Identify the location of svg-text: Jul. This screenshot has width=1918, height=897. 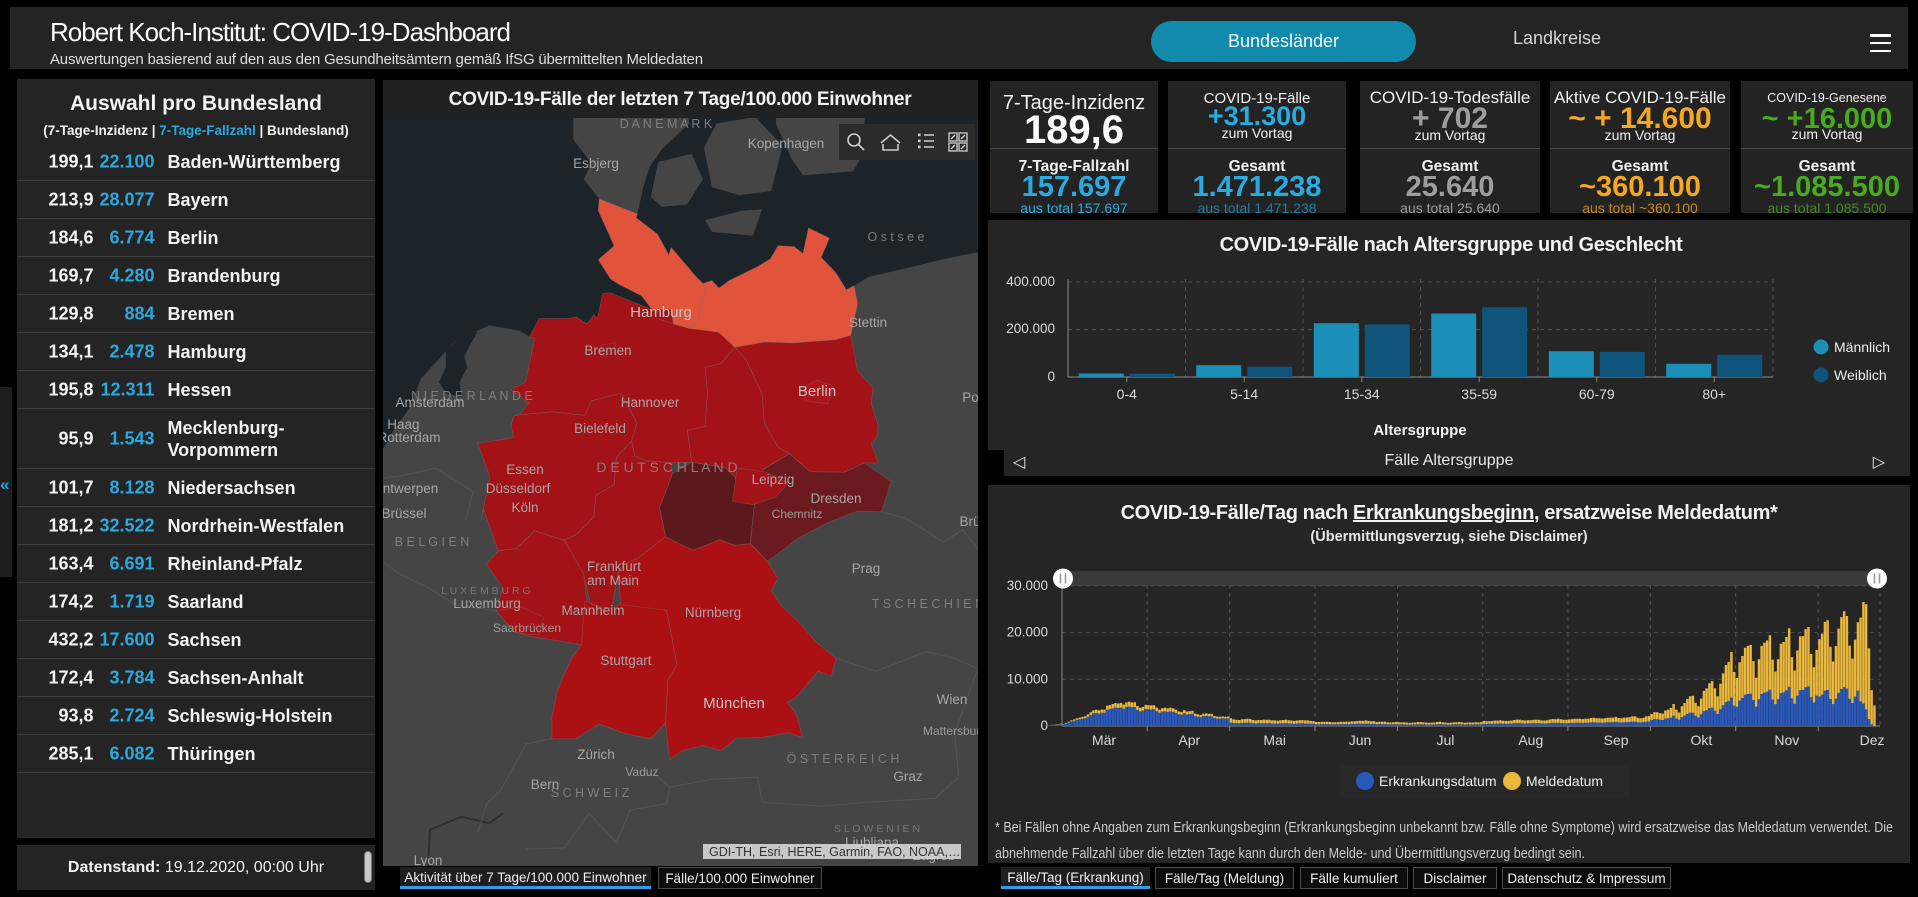
(1445, 740).